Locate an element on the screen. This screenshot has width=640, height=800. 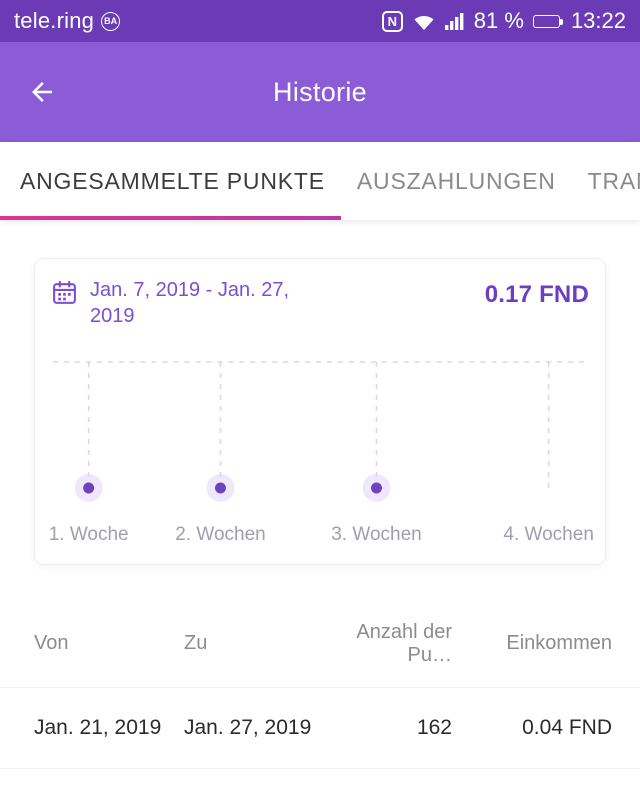
carrier-label: tele.ring is located at coordinates (54, 20).